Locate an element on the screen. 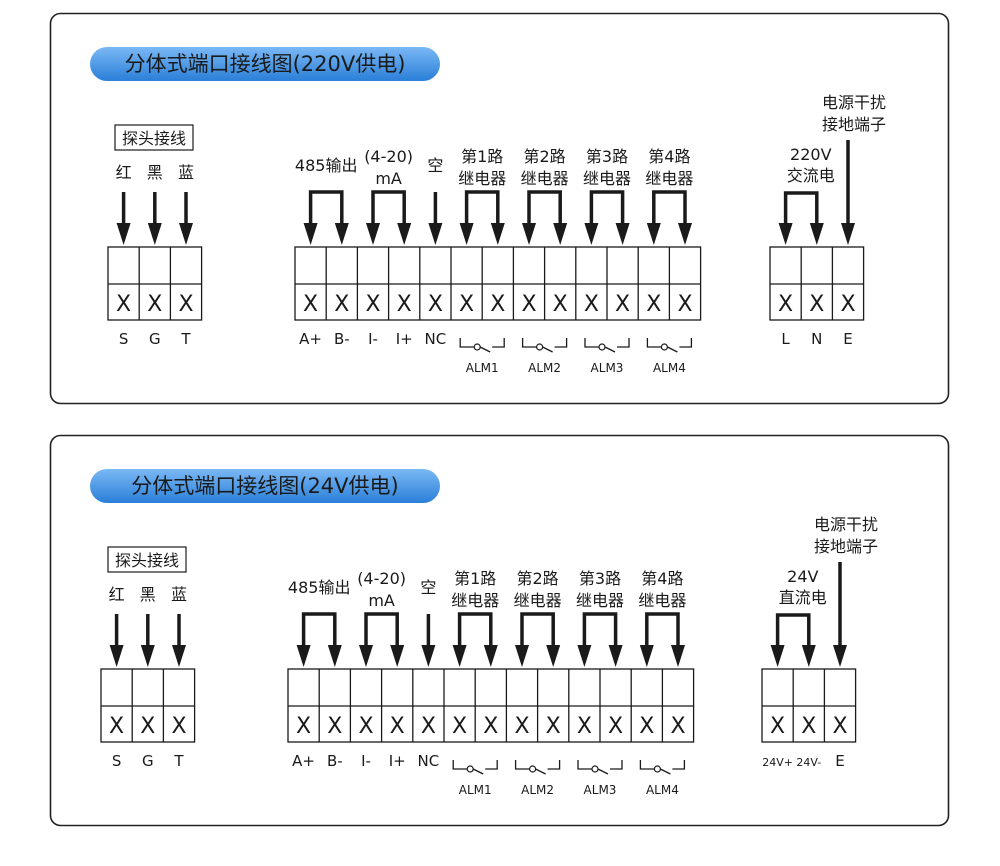 This screenshot has height=866, width=1000. terminal-label: N is located at coordinates (816, 339).